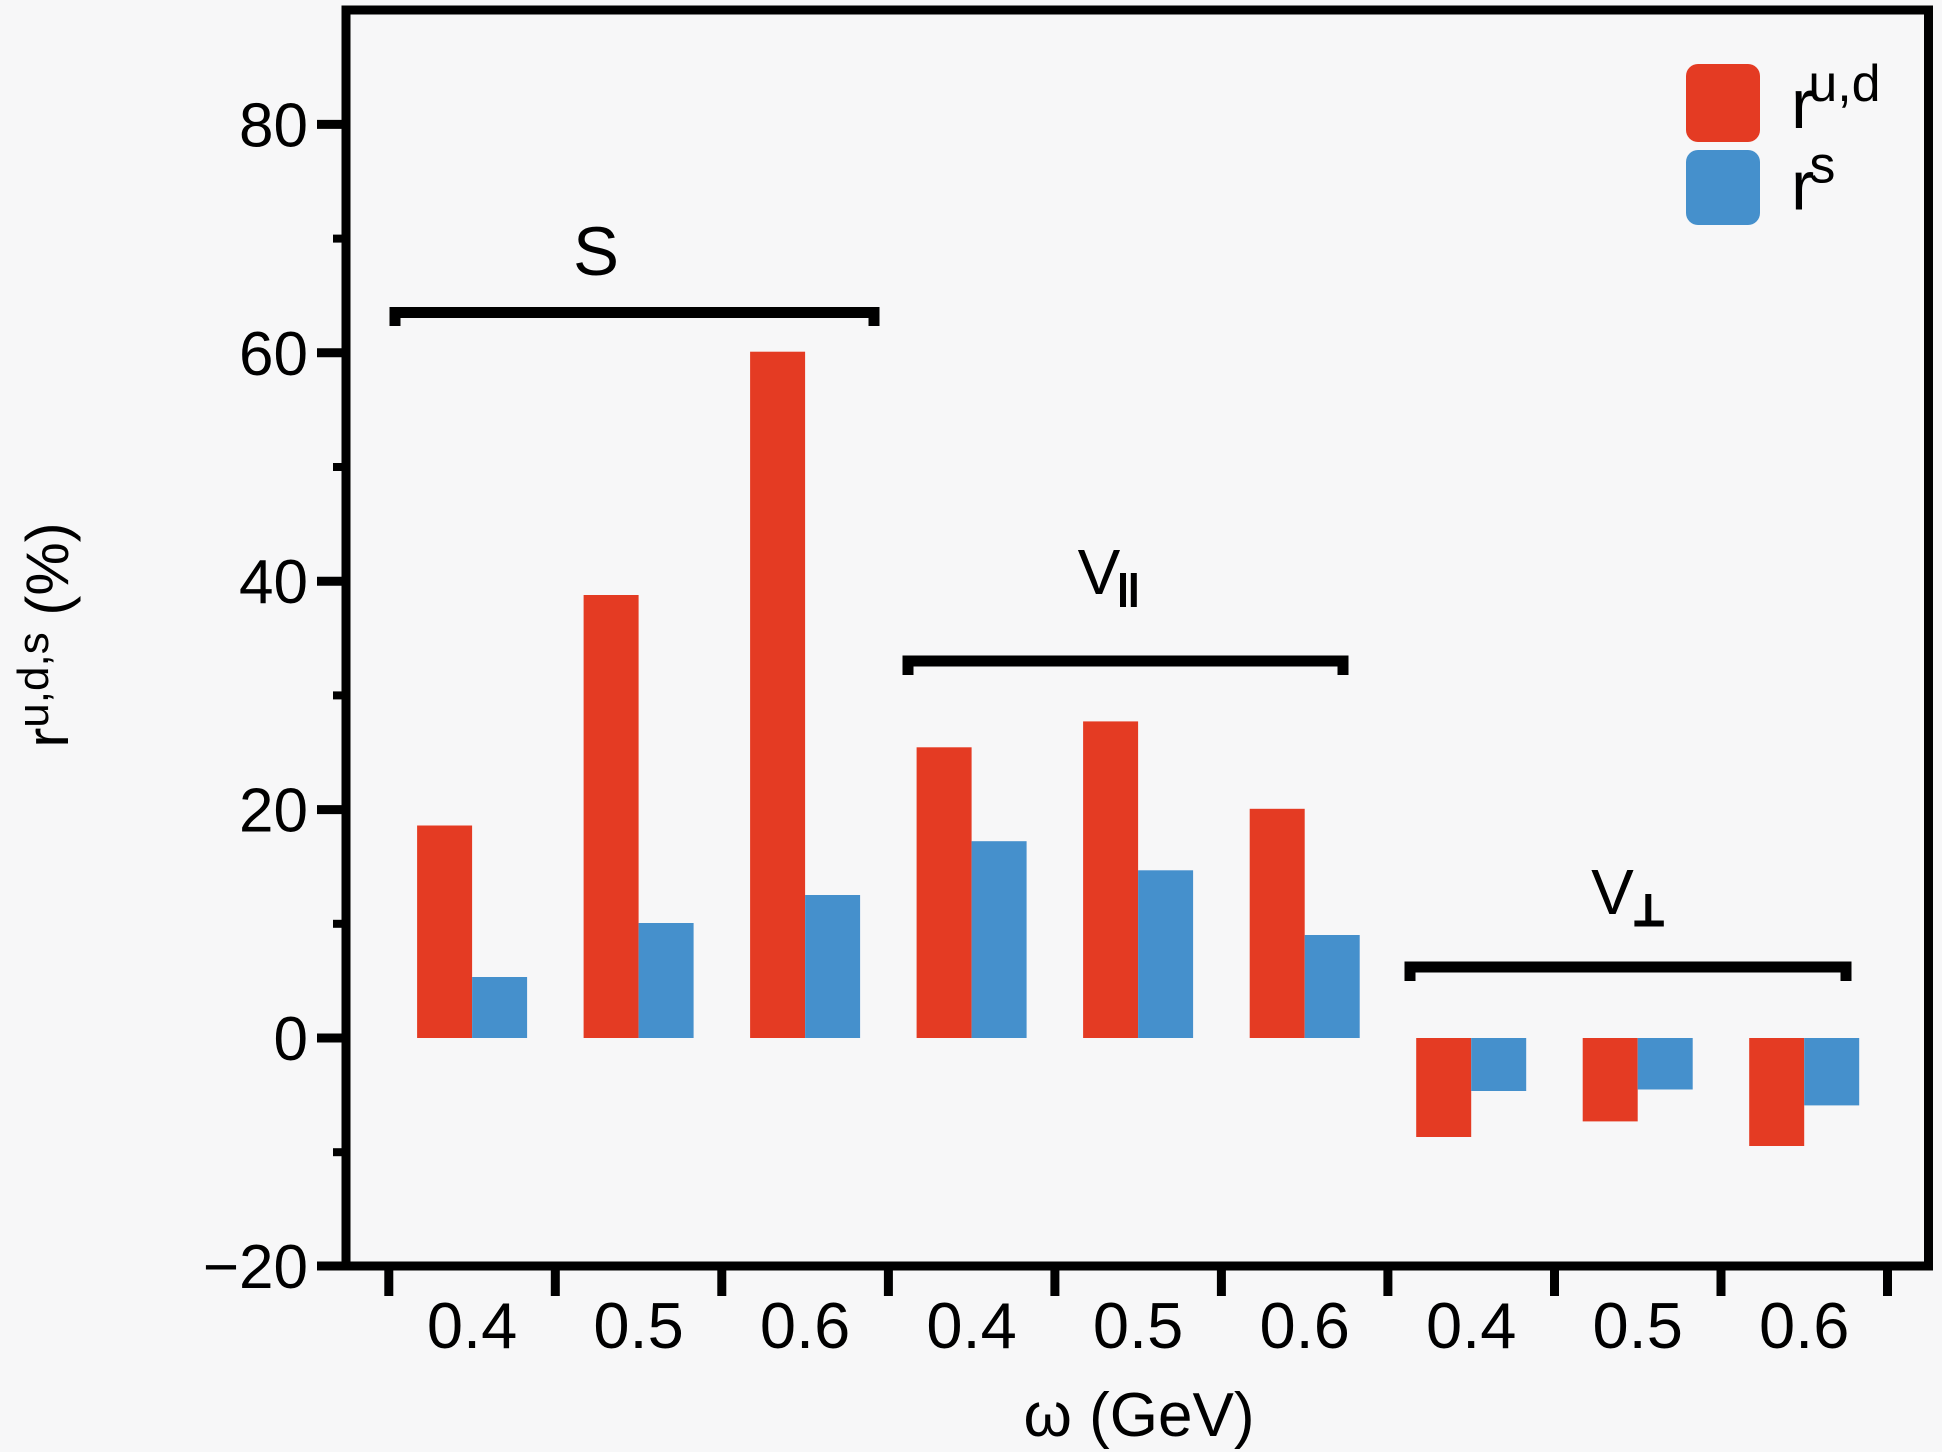 This screenshot has width=1942, height=1452. Describe the element at coordinates (1139, 1415) in the screenshot. I see `svg-text: ω (GeV)` at that location.